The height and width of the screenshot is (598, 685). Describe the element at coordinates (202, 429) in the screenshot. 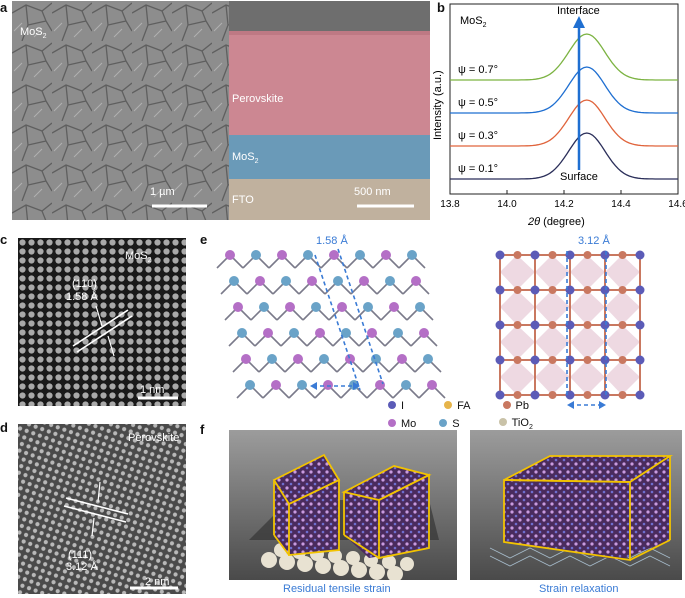

I see `panel-label-f: f` at that location.